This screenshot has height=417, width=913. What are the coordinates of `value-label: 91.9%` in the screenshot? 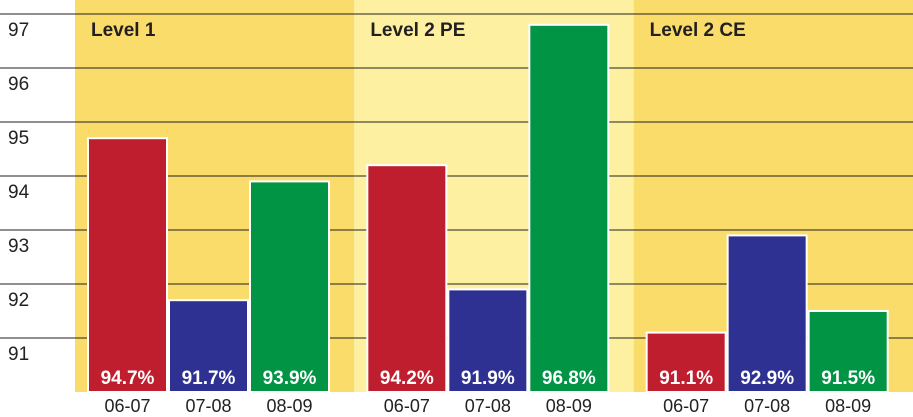 It's located at (488, 378).